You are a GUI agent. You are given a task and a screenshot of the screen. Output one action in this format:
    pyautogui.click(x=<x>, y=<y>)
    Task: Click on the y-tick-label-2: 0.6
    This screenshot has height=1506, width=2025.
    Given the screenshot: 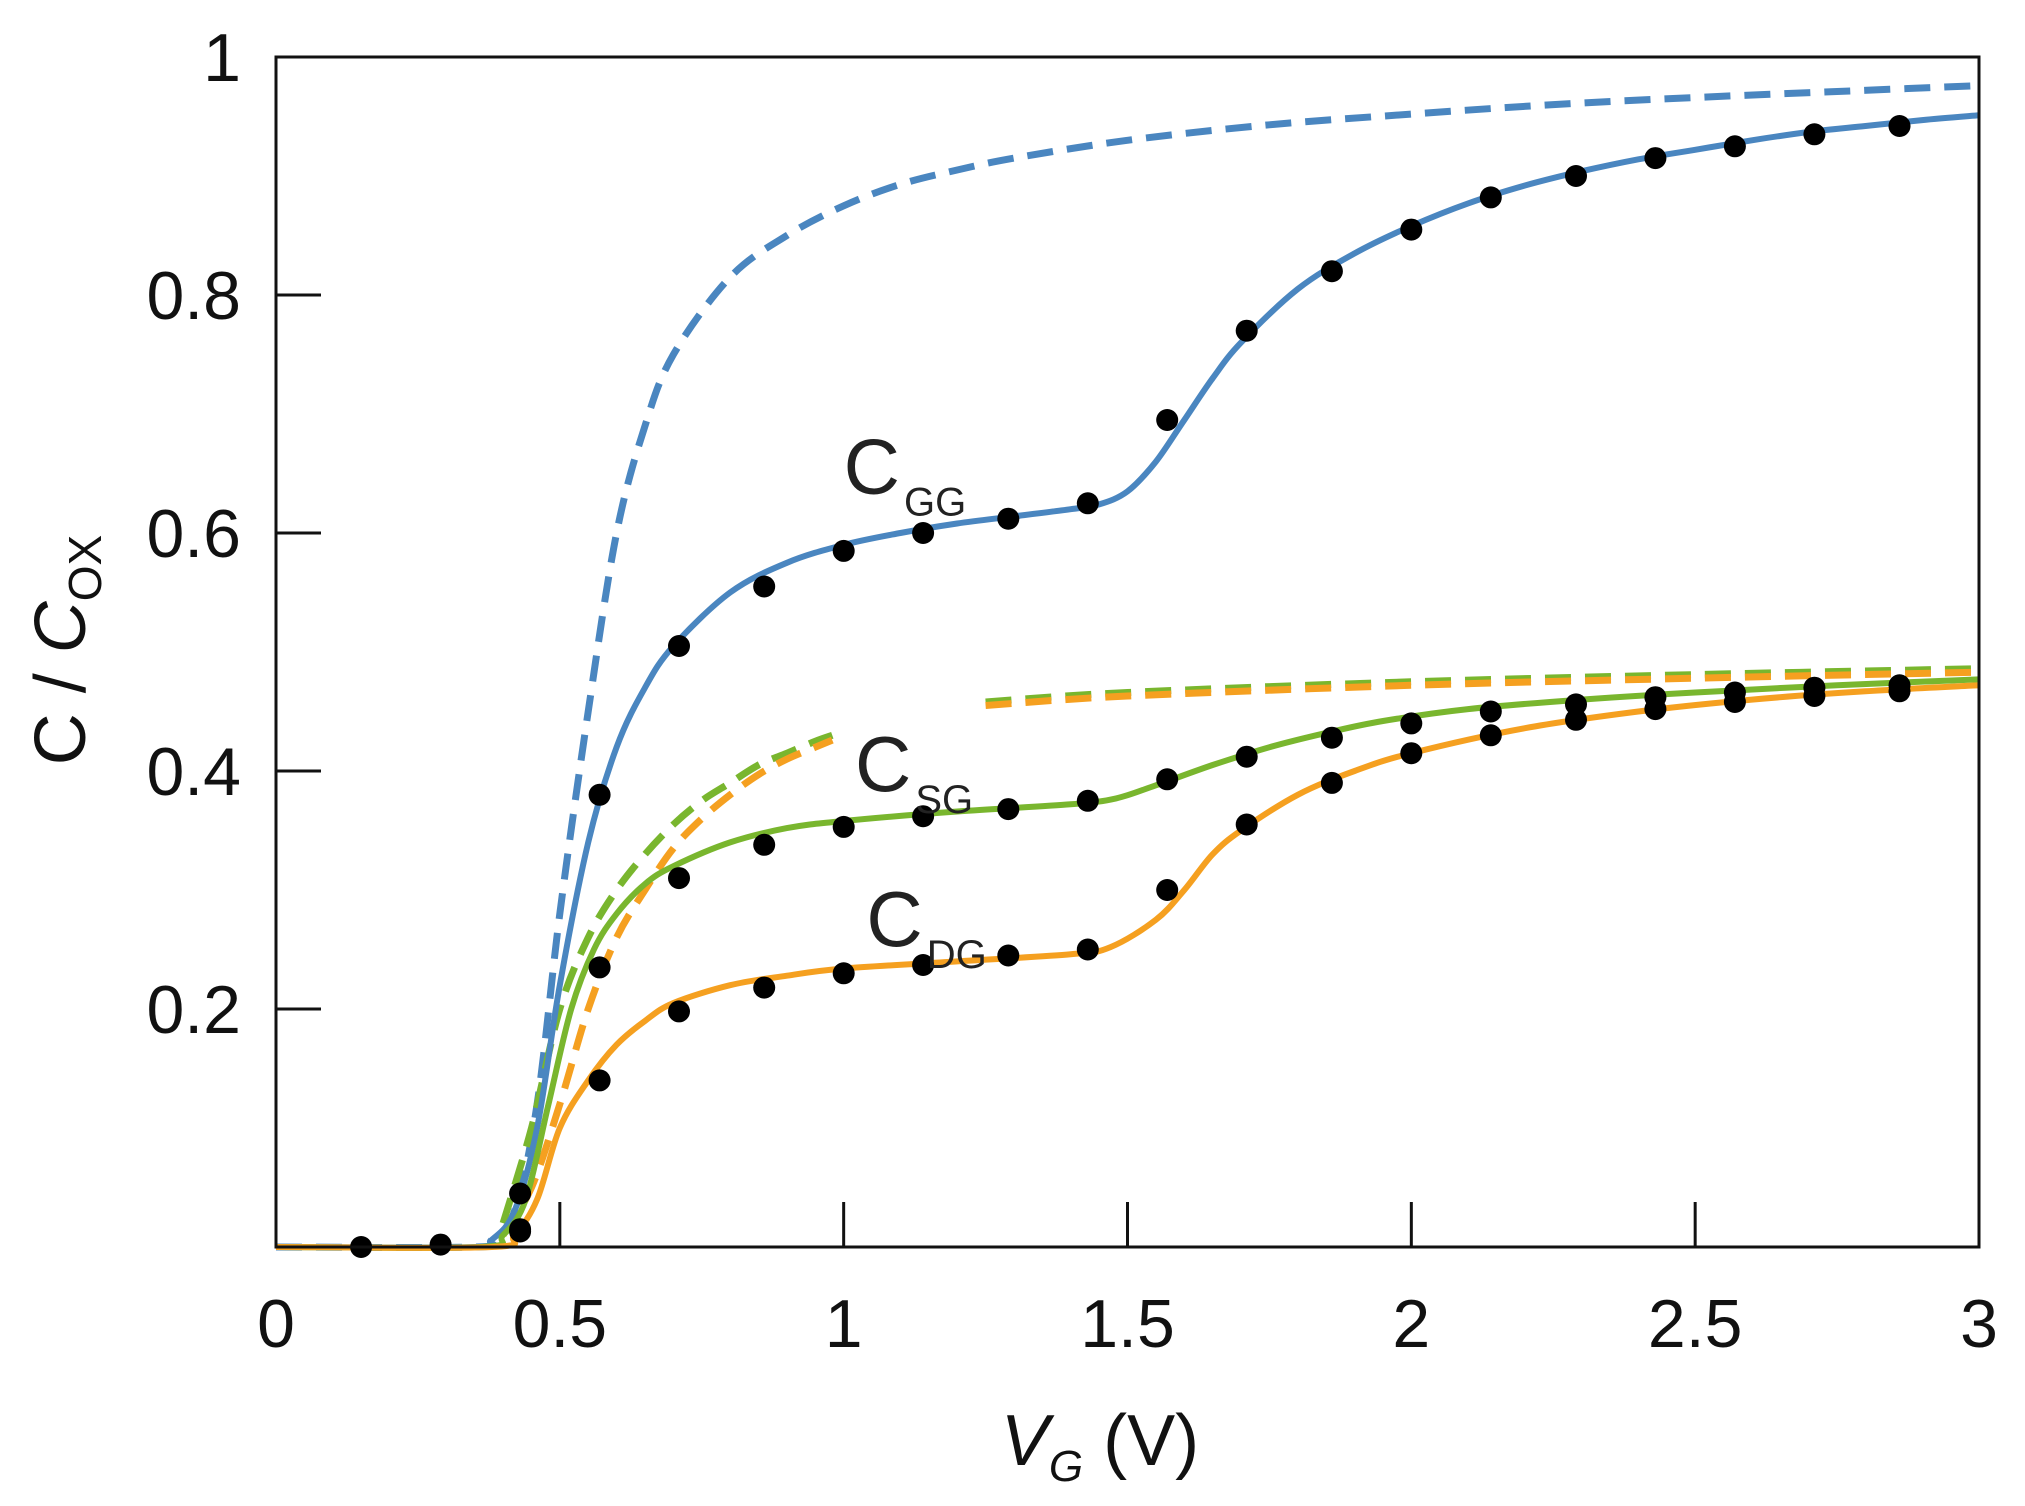 What is the action you would take?
    pyautogui.click(x=193, y=534)
    